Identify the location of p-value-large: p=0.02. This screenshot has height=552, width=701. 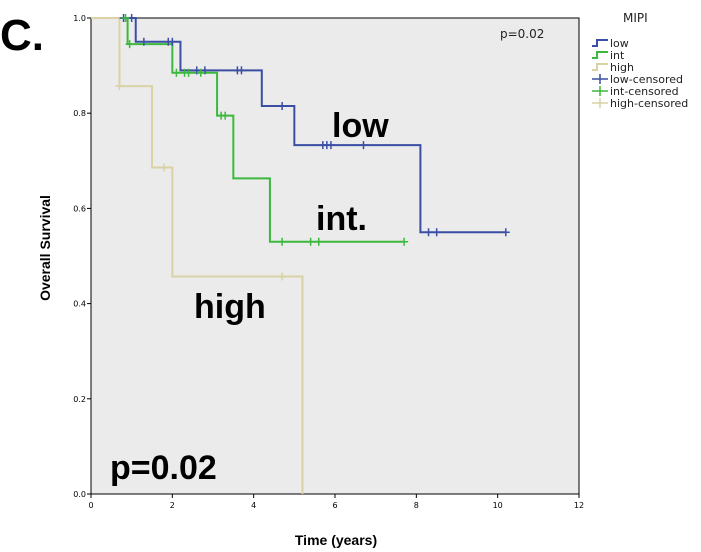
(163, 468).